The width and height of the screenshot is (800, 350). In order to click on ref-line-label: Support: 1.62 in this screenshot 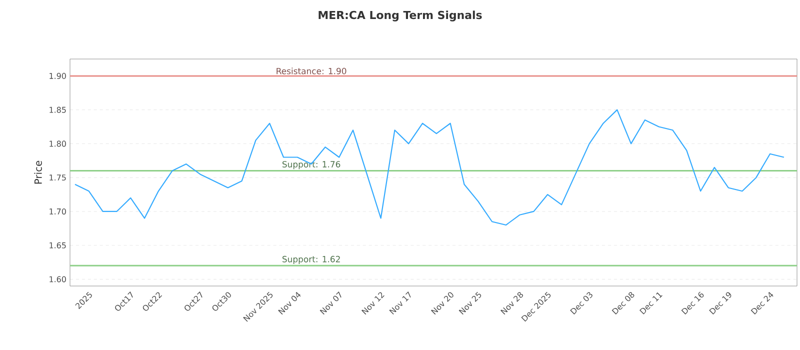, I will do `click(311, 260)`.